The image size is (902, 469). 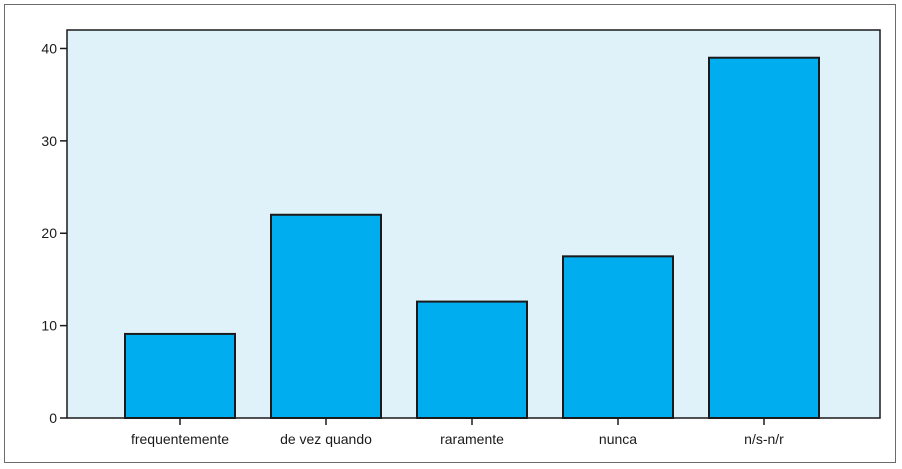 I want to click on y-tick-label: 0, so click(x=53, y=418).